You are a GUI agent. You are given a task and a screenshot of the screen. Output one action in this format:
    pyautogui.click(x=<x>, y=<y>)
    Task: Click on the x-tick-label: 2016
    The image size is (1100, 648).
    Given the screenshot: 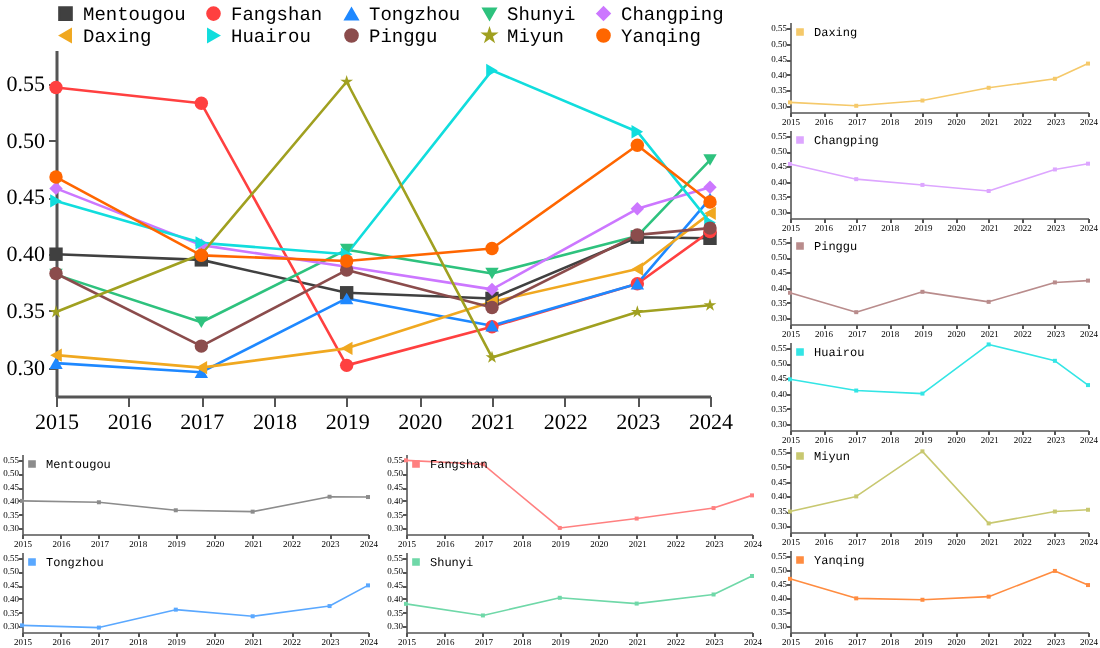 What is the action you would take?
    pyautogui.click(x=130, y=423)
    